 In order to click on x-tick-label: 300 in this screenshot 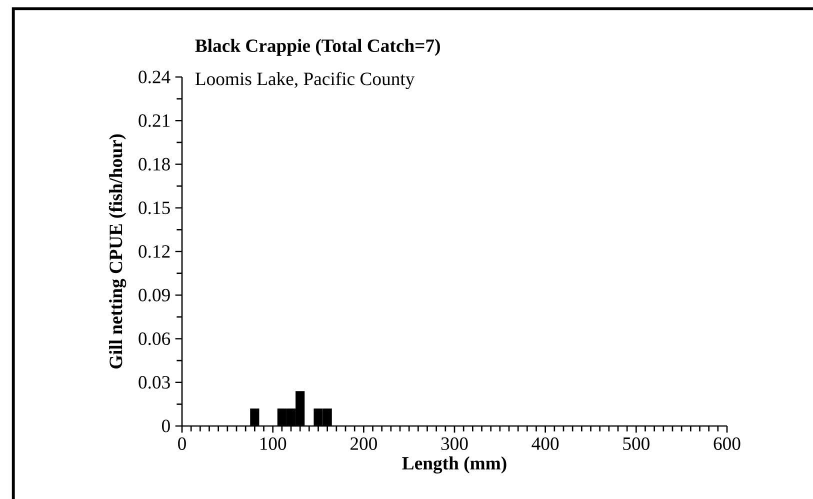, I will do `click(454, 443)`.